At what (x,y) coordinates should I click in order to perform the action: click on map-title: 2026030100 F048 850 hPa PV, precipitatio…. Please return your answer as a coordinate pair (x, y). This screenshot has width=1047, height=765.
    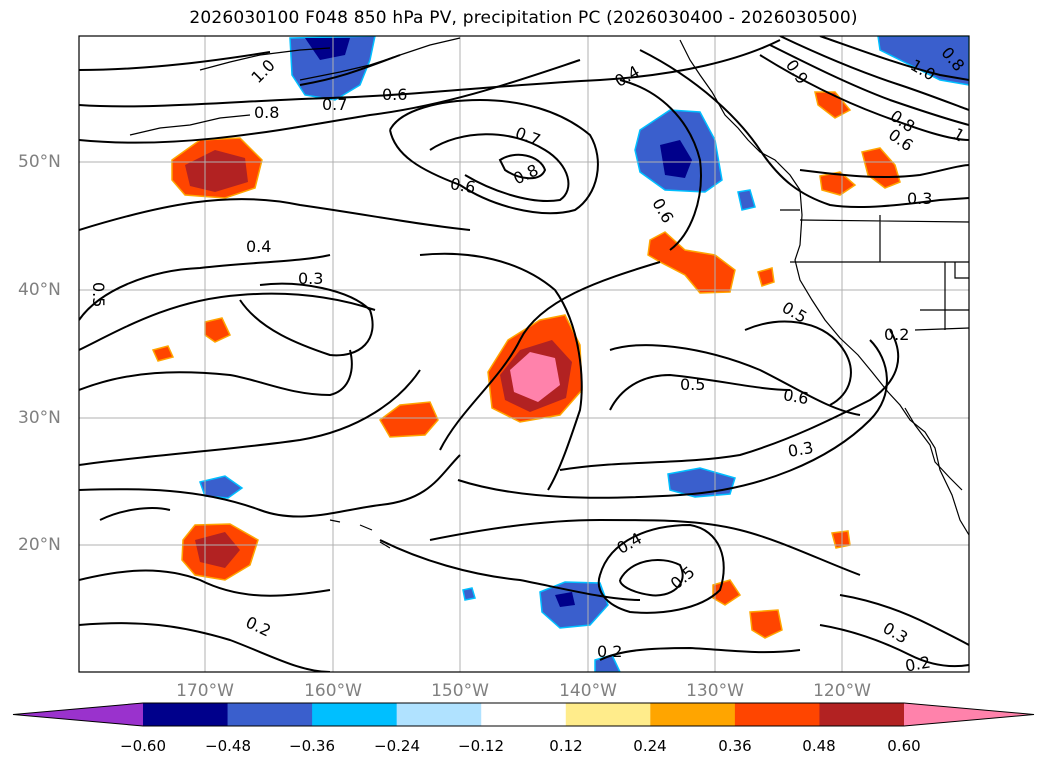
    Looking at the image, I should click on (523, 18).